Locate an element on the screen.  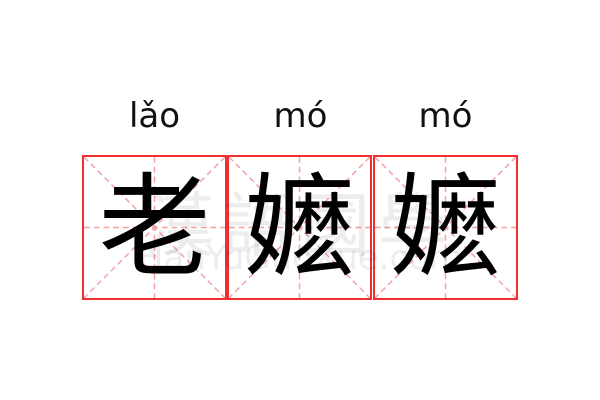
pinyin-1: mó is located at coordinates (300, 116).